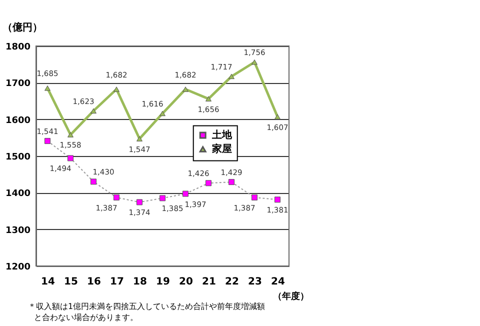 This screenshot has height=326, width=480. What do you see at coordinates (140, 282) in the screenshot?
I see `x-tick-label: 18` at bounding box center [140, 282].